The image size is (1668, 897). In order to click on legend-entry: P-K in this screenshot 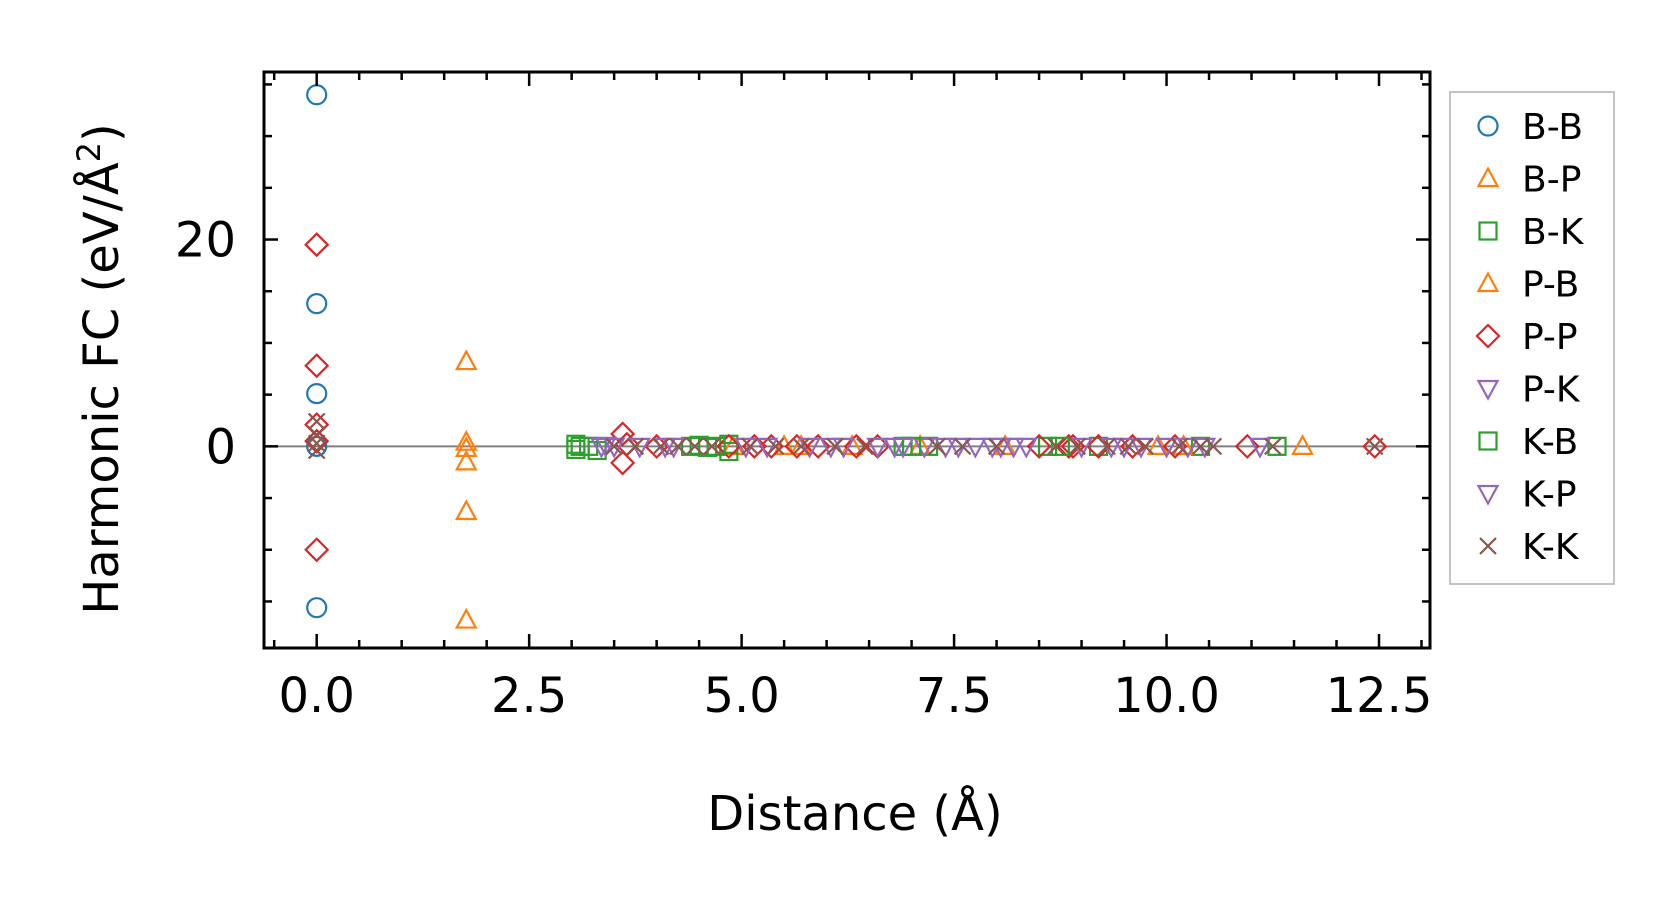, I will do `click(1528, 390)`.